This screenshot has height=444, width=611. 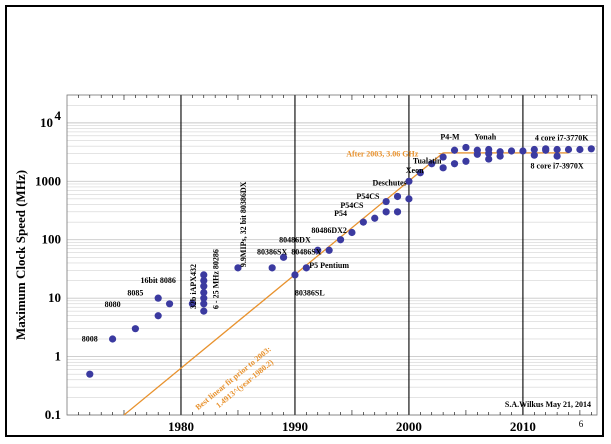 I want to click on point-label: 8080, so click(x=113, y=304).